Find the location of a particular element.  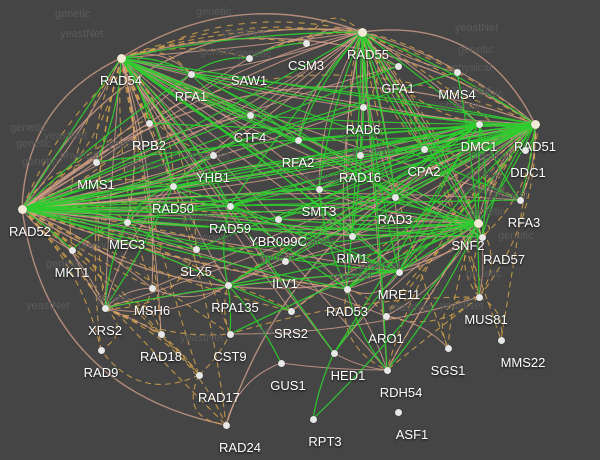

node-rad57 is located at coordinates (482, 237).